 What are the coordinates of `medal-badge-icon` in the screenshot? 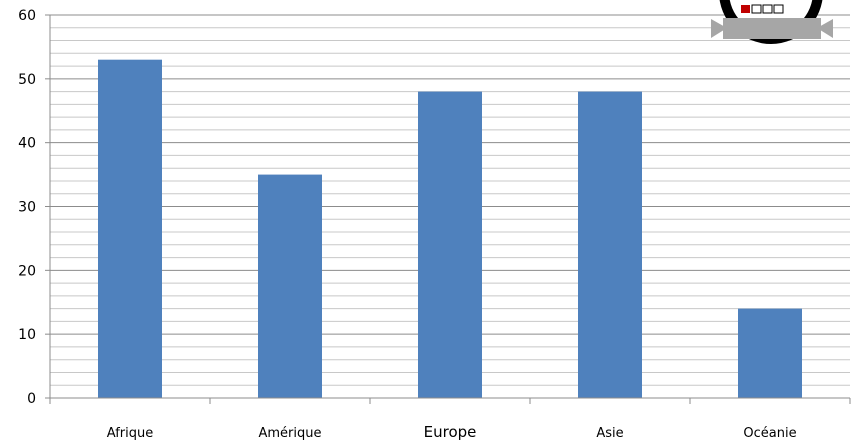 It's located at (772, 22).